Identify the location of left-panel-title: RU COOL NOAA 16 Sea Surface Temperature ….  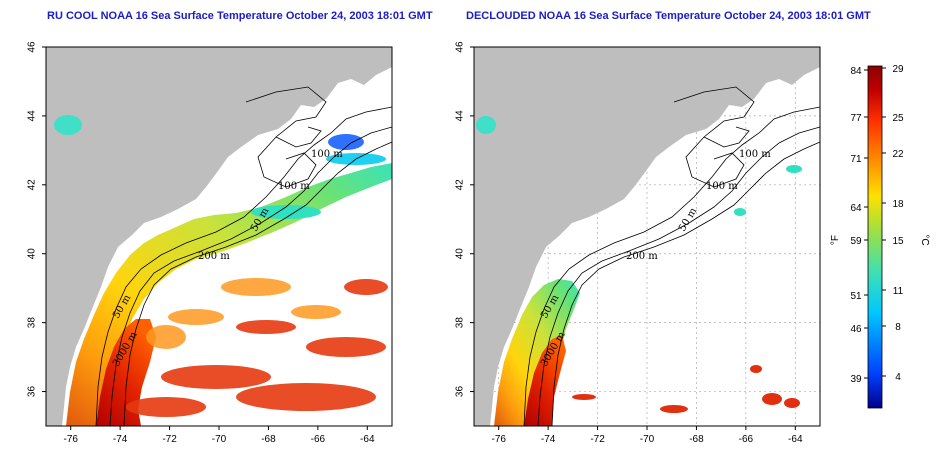
(240, 16).